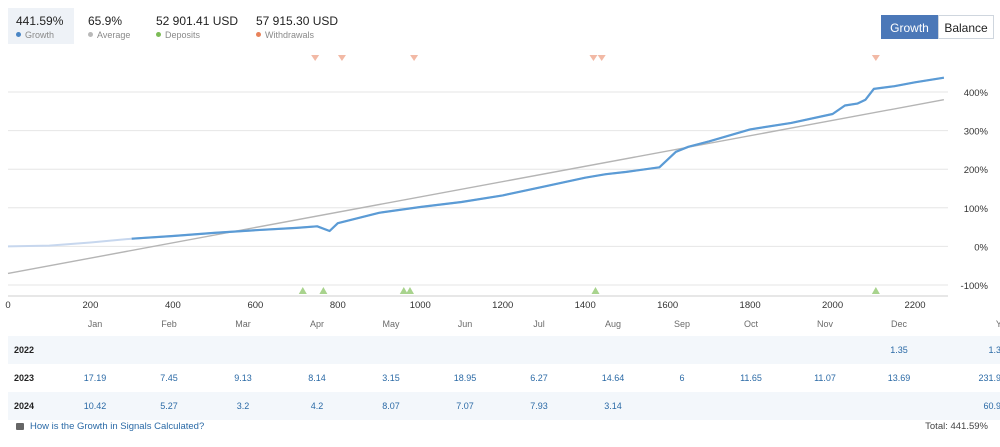 The width and height of the screenshot is (1000, 447). What do you see at coordinates (465, 378) in the screenshot?
I see `table-cell: 18.95` at bounding box center [465, 378].